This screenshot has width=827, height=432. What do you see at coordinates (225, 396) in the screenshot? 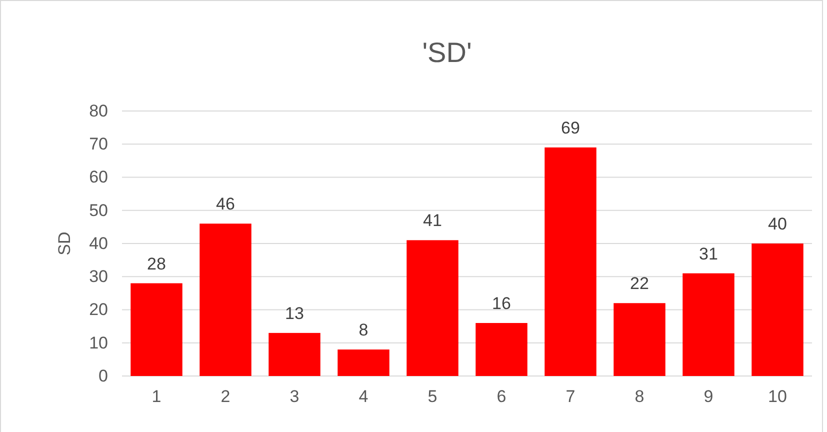
I see `x-tick-label: 2` at bounding box center [225, 396].